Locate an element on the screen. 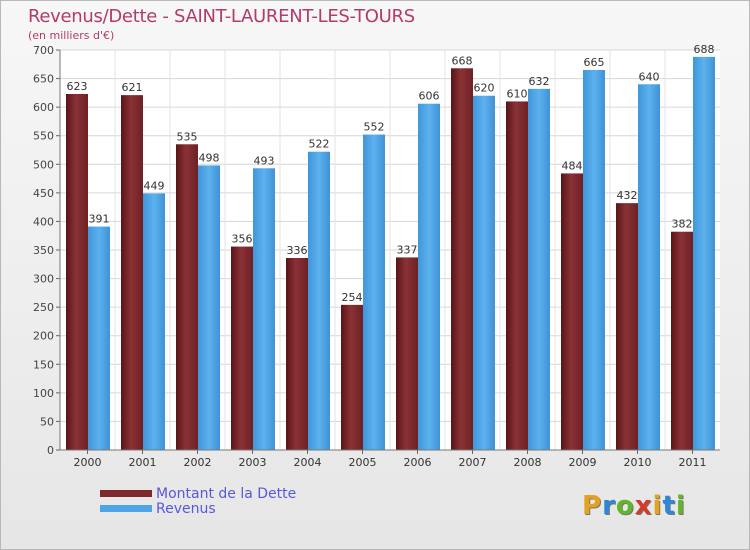 The height and width of the screenshot is (550, 750). x-tick-label: 2011 is located at coordinates (693, 462).